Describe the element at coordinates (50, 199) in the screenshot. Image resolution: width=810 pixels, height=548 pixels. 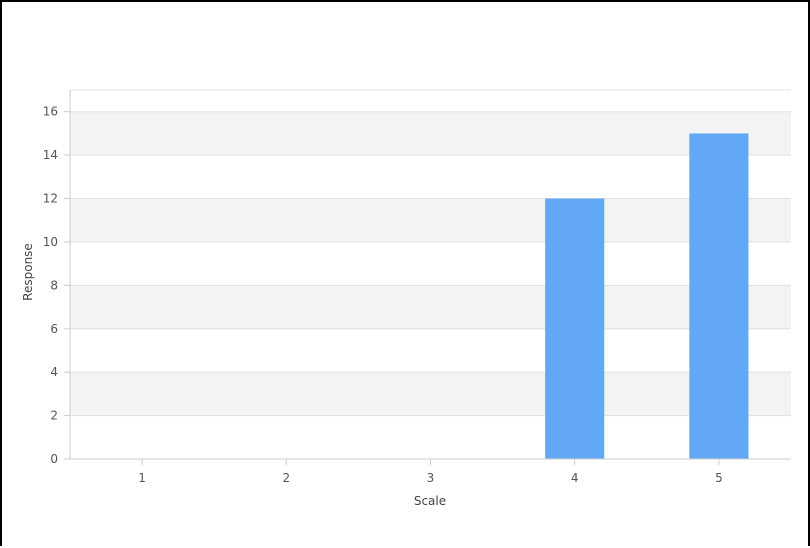
I see `y-tick-label: 12` at that location.